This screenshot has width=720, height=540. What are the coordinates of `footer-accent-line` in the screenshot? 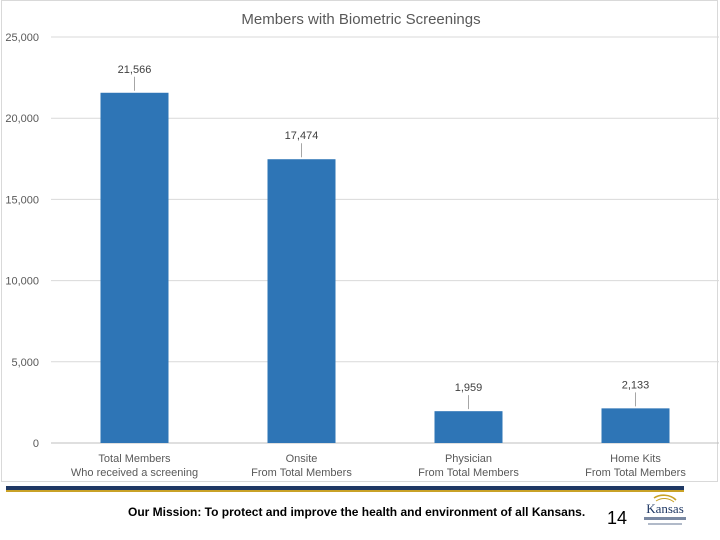 It's located at (345, 491).